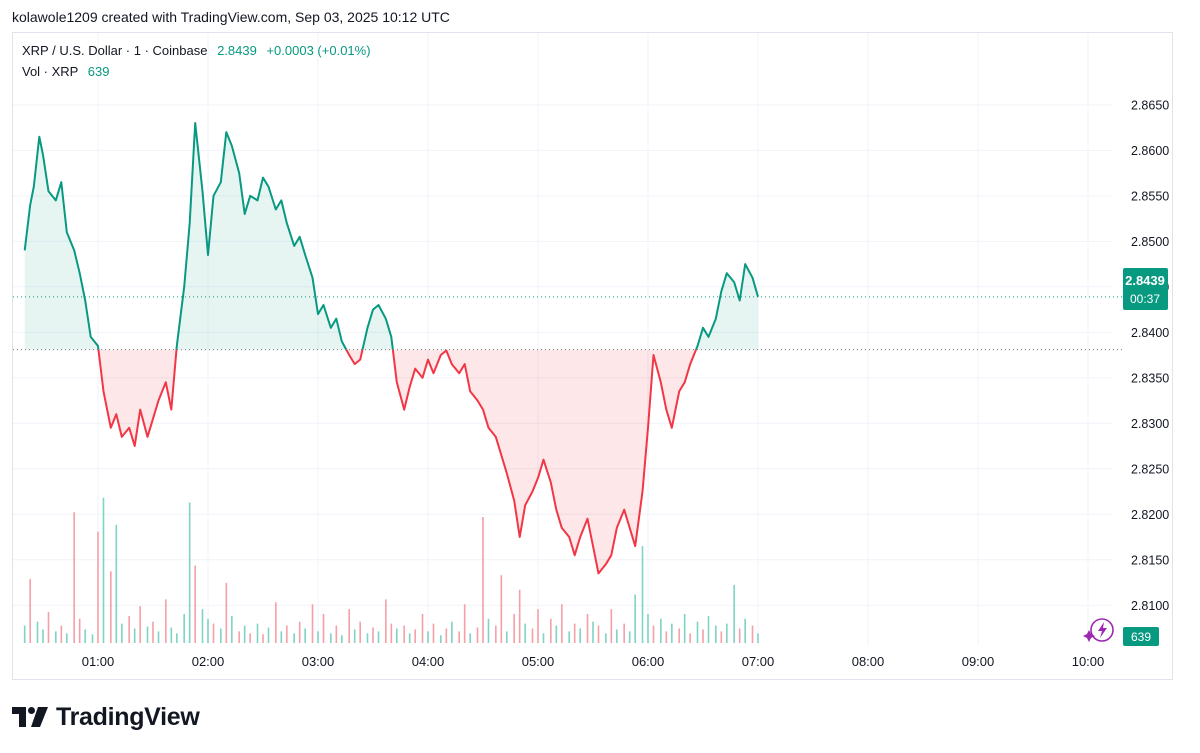  Describe the element at coordinates (1150, 378) in the screenshot. I see `y-tick-label: 2.8350` at that location.